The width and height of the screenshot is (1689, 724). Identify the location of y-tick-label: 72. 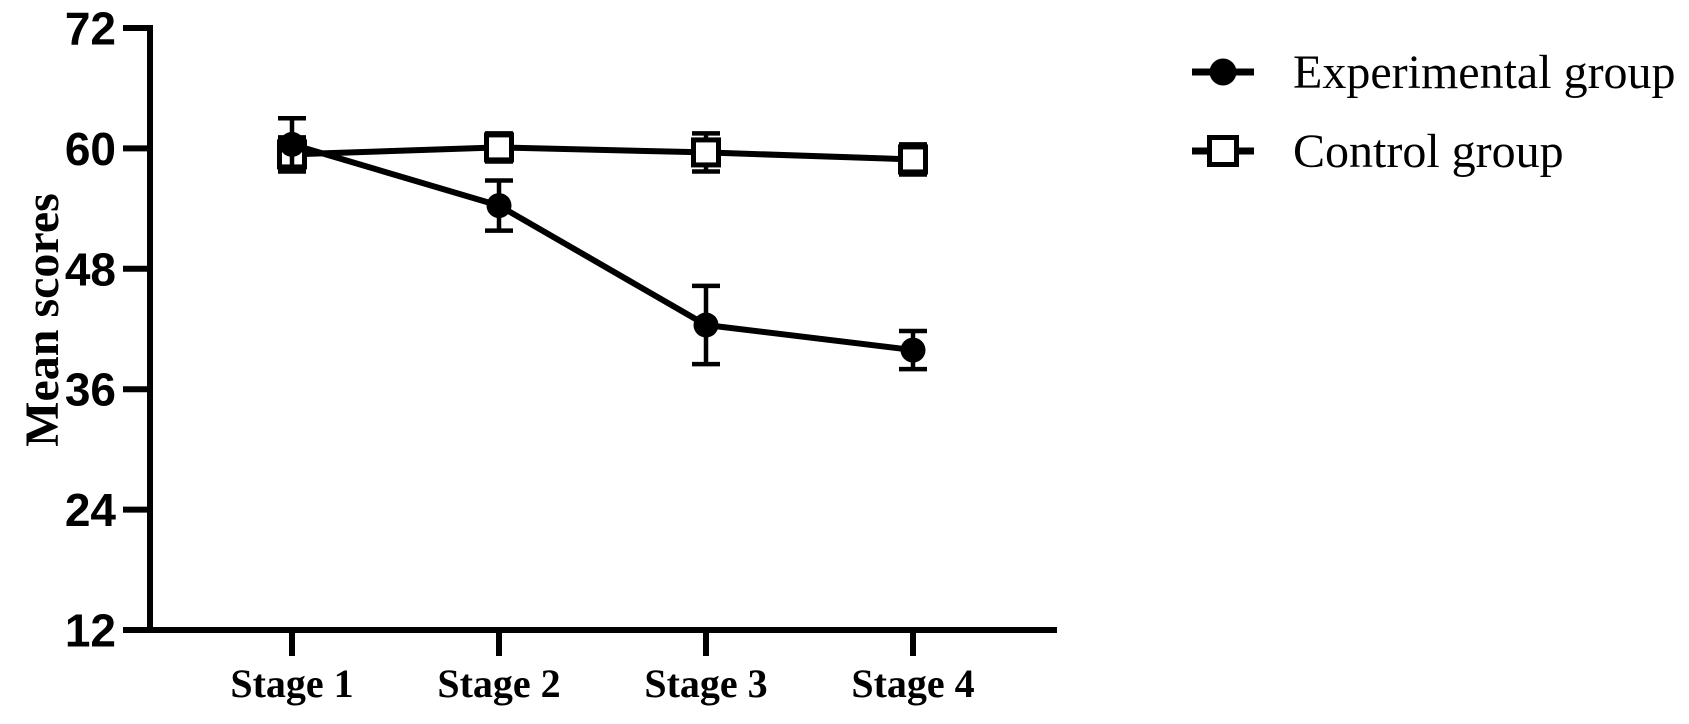
(90, 29).